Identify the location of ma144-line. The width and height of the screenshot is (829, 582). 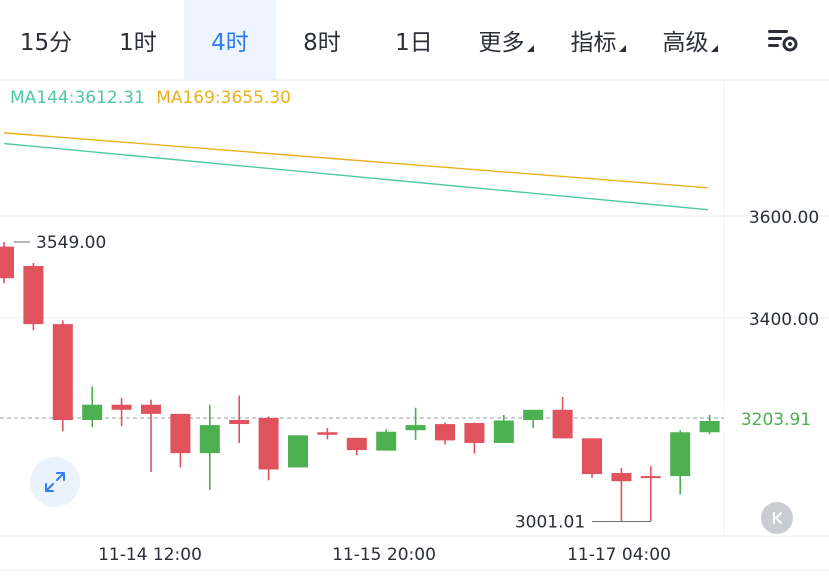
(356, 176).